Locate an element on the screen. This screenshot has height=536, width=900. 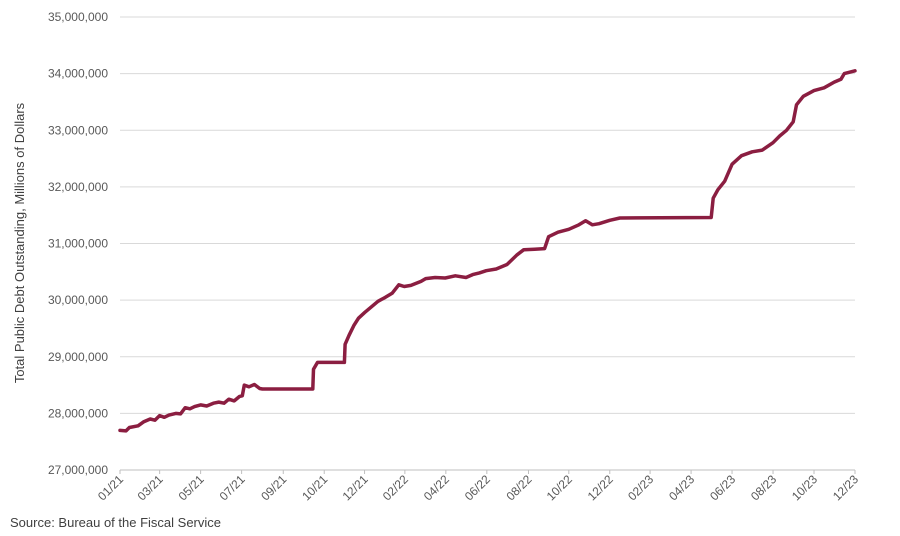
x-tick-label: 10/21 is located at coordinates (314, 487).